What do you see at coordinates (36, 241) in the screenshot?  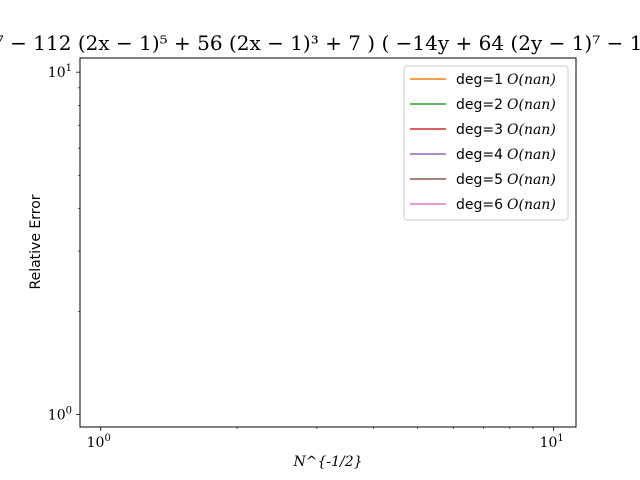 I see `y-axis-label: Relative Error` at bounding box center [36, 241].